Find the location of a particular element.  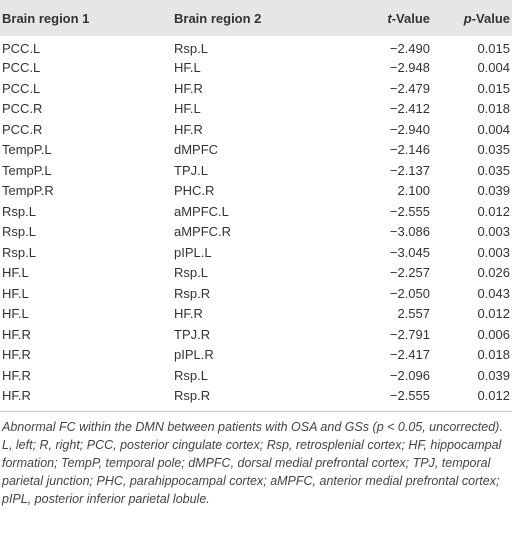

cell-t-value: −2.050 is located at coordinates (409, 293).